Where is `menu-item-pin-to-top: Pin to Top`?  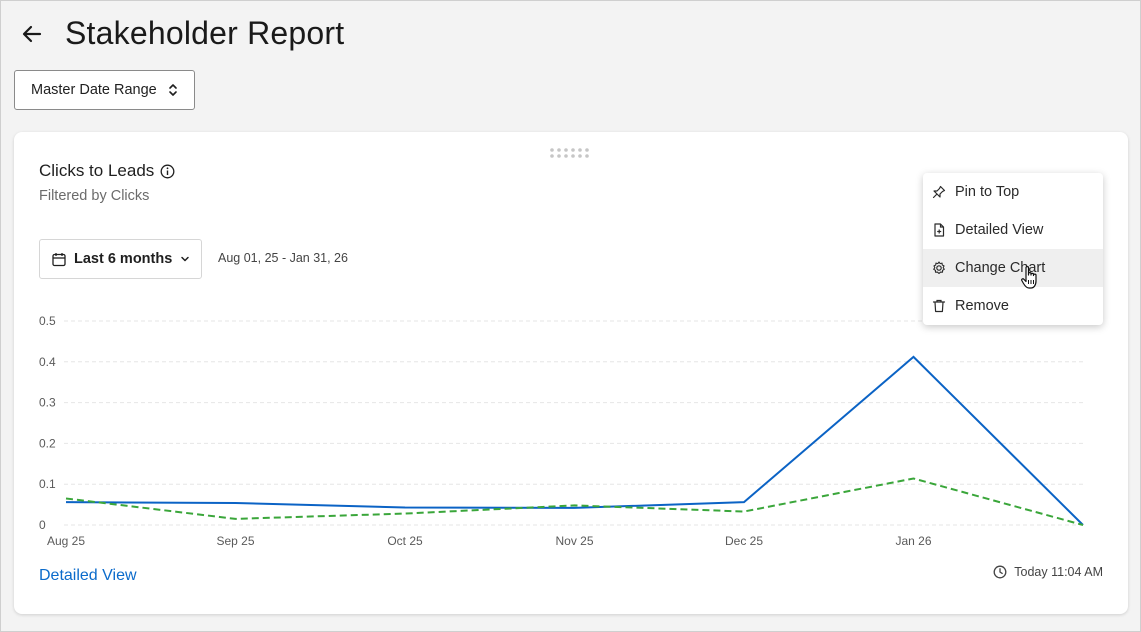 menu-item-pin-to-top: Pin to Top is located at coordinates (1013, 192).